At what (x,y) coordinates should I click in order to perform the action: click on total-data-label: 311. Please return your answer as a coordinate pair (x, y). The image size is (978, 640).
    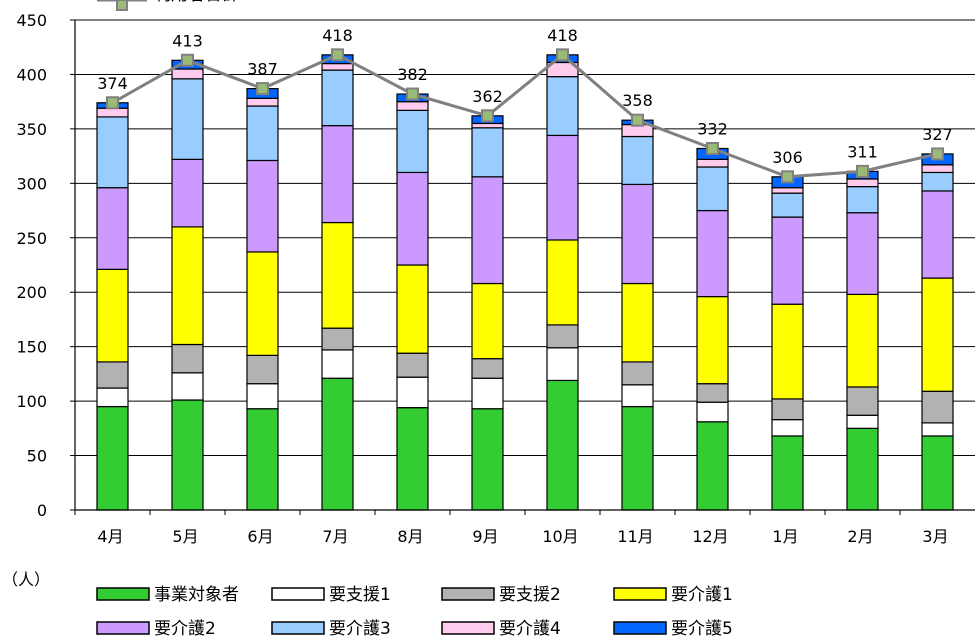
    Looking at the image, I should click on (862, 151).